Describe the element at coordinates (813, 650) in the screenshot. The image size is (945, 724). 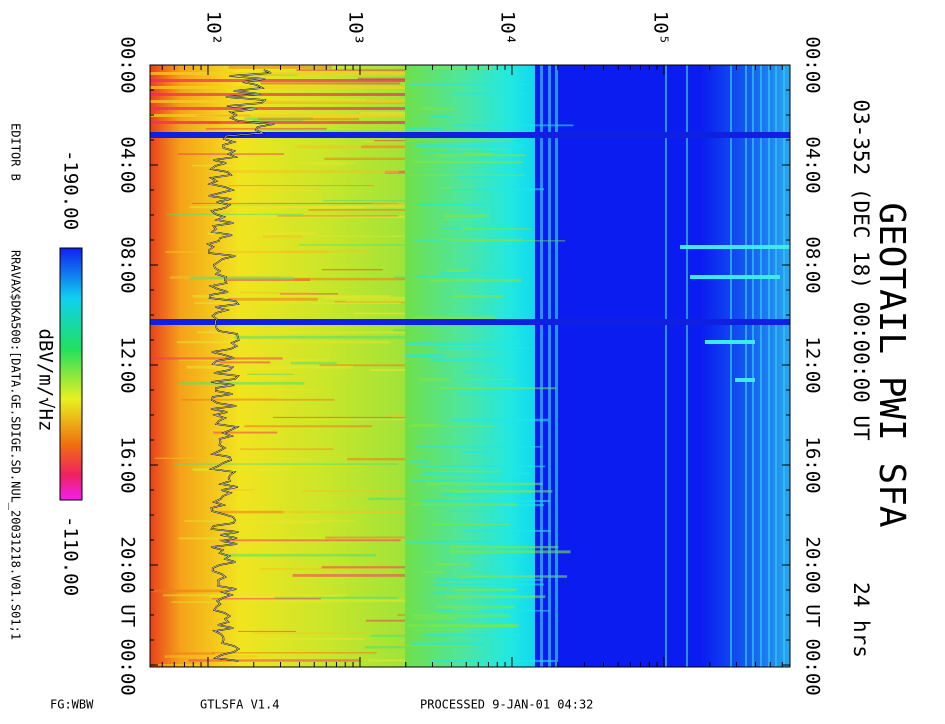
I see `time-label: UT 00:00` at that location.